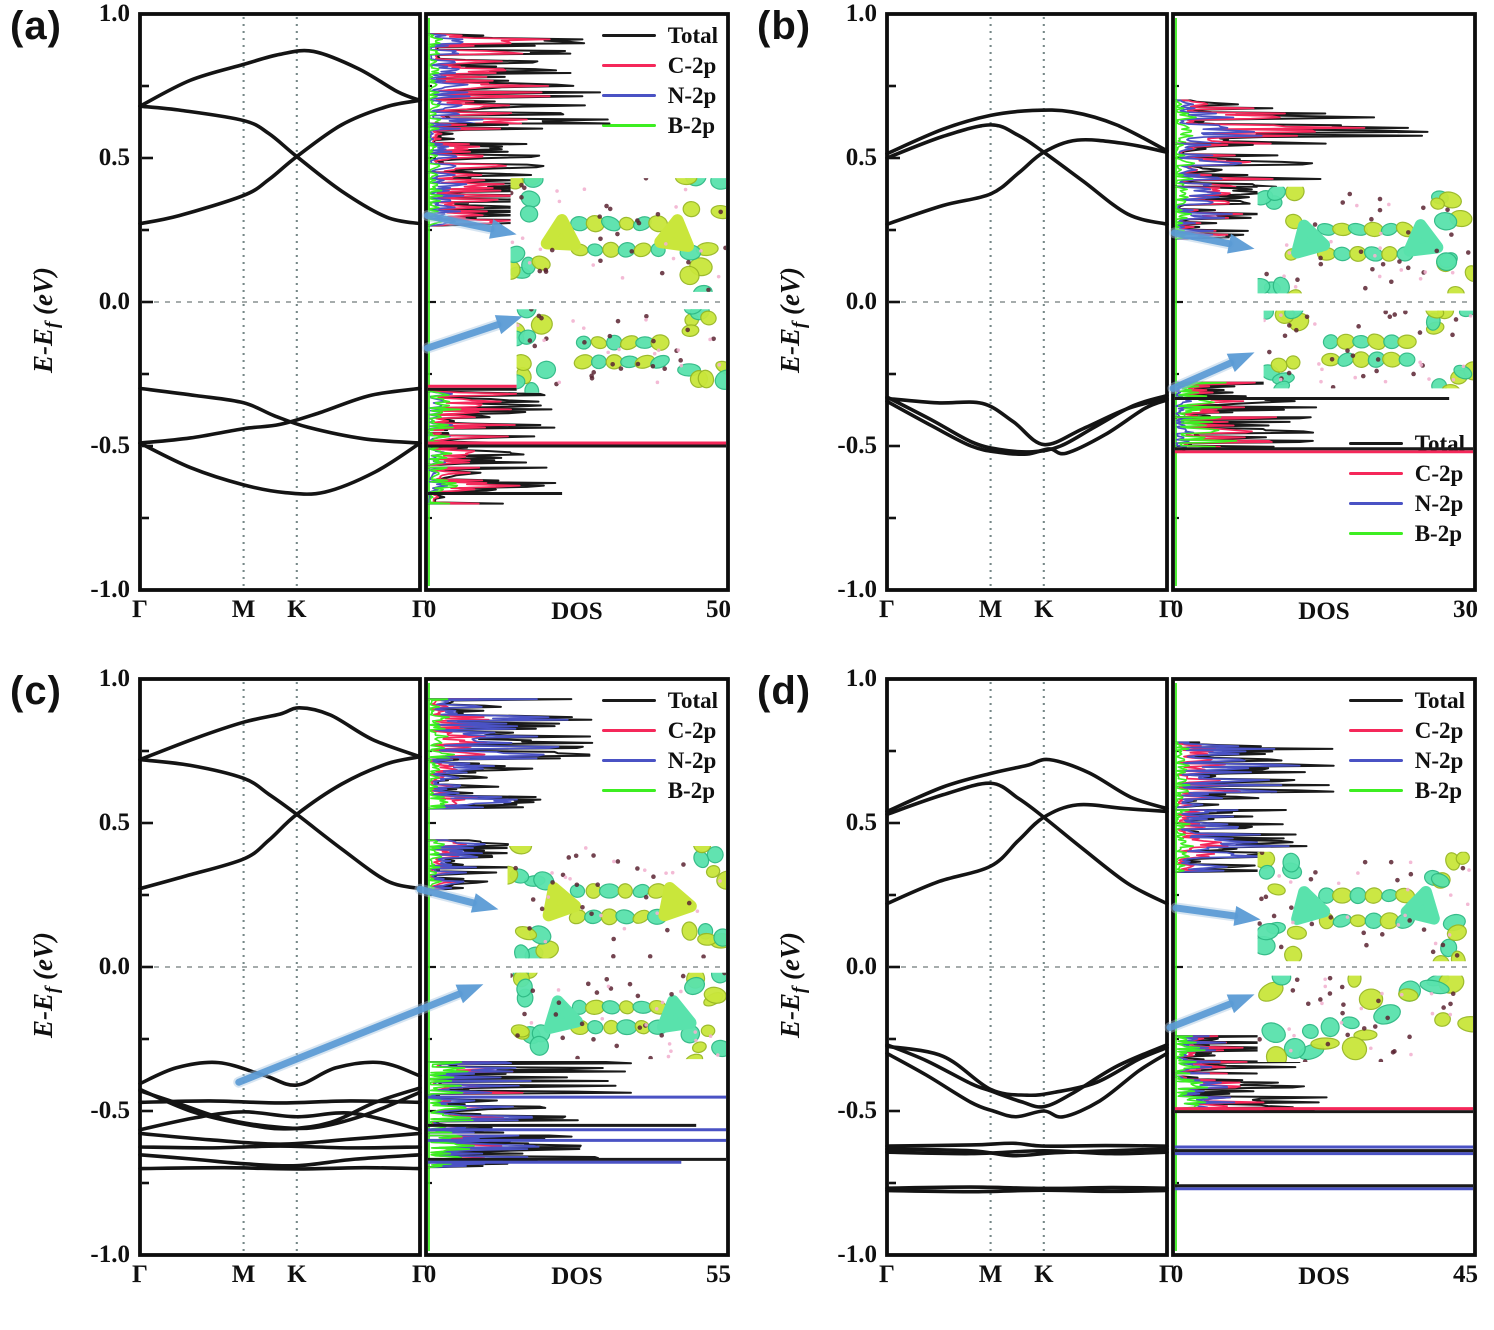 The image size is (1494, 1330). What do you see at coordinates (784, 26) in the screenshot?
I see `panel-label-b: (b)` at bounding box center [784, 26].